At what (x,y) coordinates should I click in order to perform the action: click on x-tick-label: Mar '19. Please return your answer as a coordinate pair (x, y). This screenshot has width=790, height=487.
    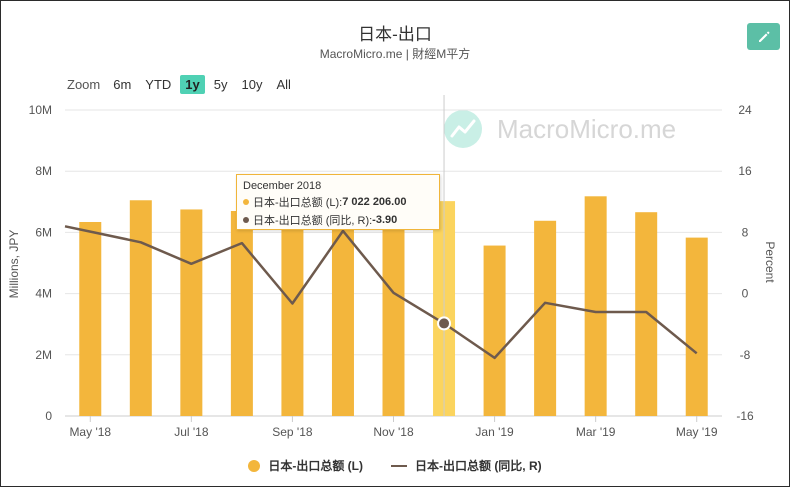
    Looking at the image, I should click on (596, 432).